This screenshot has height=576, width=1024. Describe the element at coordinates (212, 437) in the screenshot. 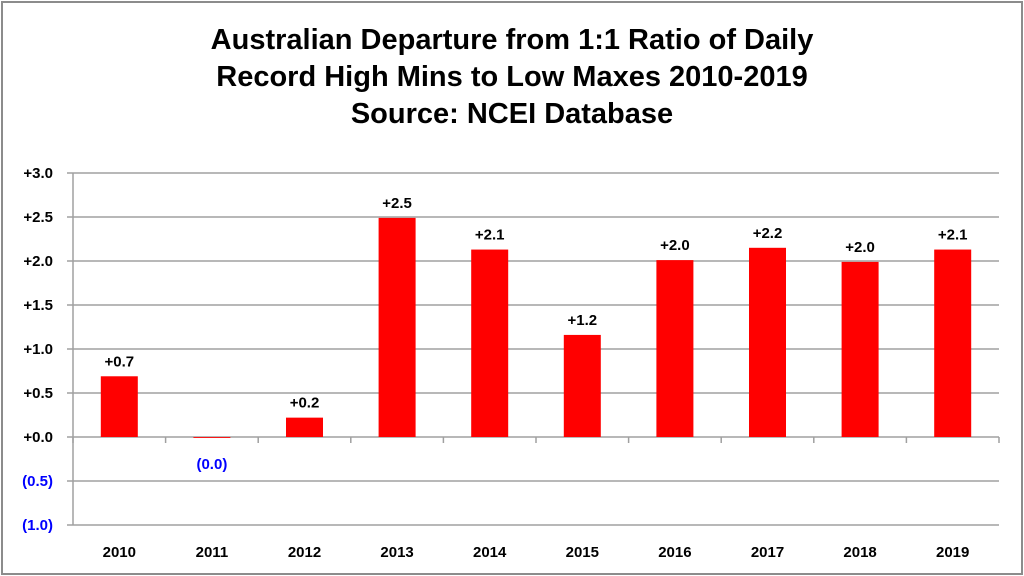

I see `bar-2011` at that location.